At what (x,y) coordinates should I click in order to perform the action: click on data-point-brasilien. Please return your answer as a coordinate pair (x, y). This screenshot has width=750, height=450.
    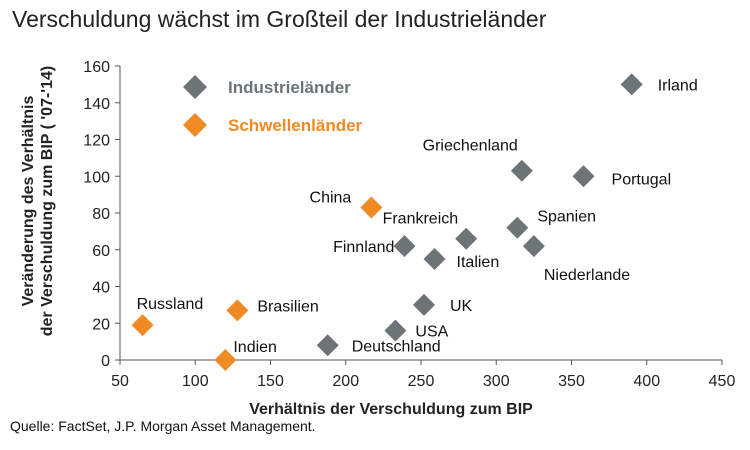
    Looking at the image, I should click on (237, 310).